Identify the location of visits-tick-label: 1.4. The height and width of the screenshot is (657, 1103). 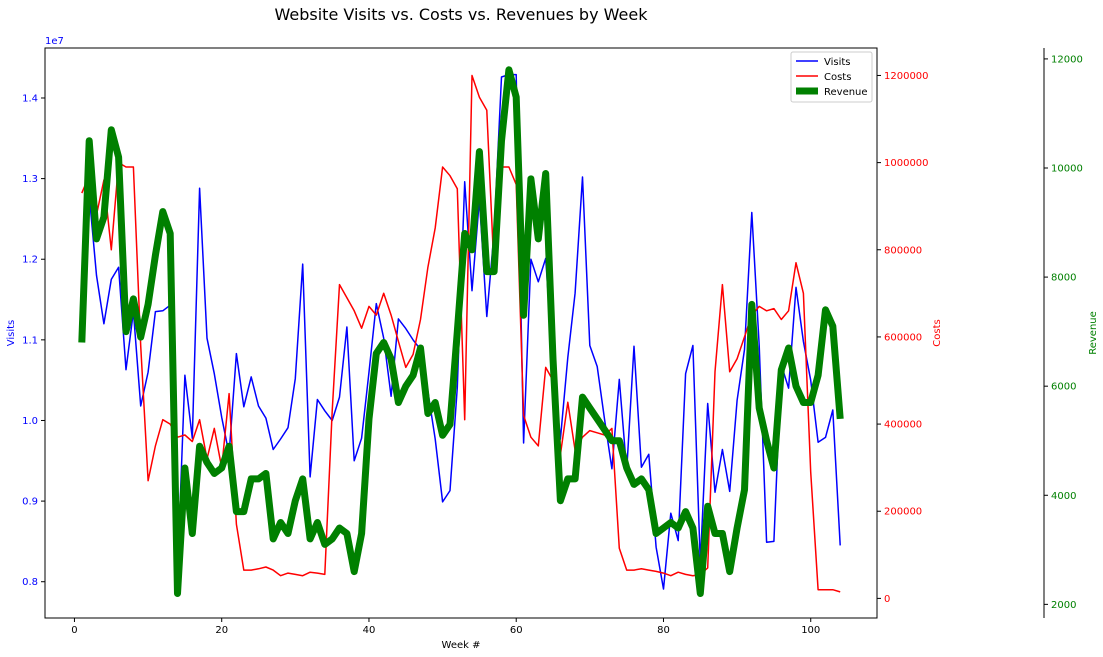
(30, 98).